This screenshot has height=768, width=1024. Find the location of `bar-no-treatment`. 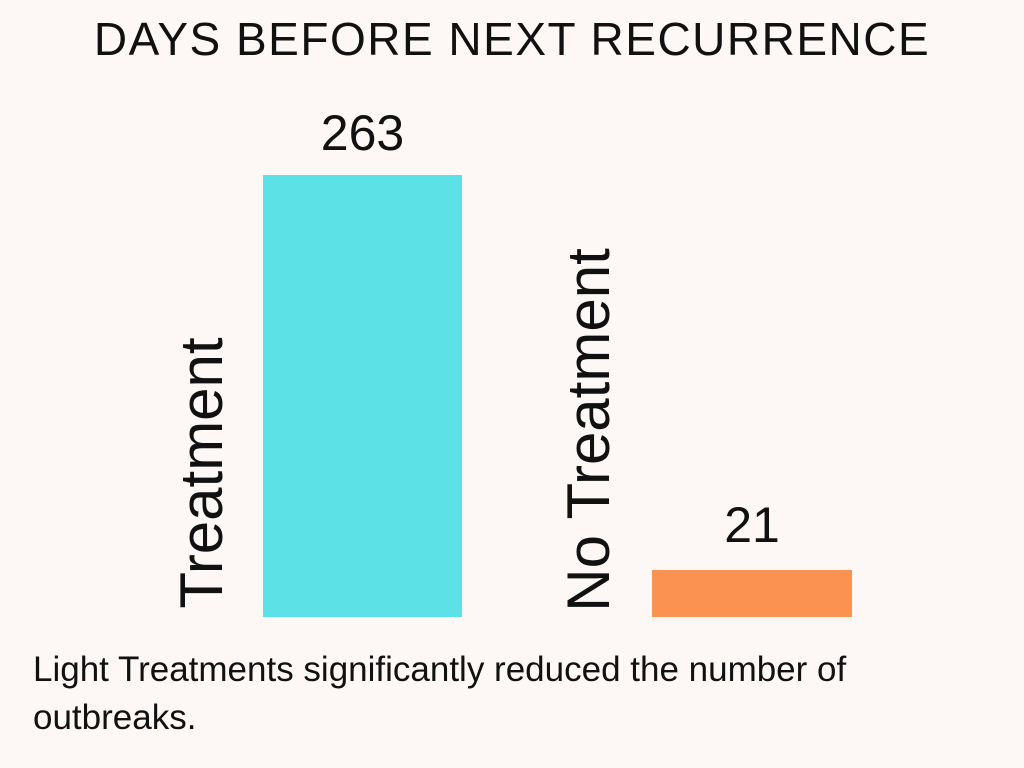

bar-no-treatment is located at coordinates (752, 593).